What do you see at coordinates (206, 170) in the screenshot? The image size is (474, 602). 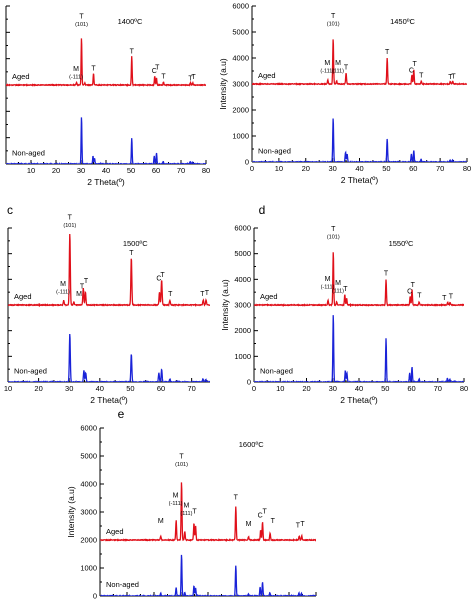 I see `x-tick-label: 80` at bounding box center [206, 170].